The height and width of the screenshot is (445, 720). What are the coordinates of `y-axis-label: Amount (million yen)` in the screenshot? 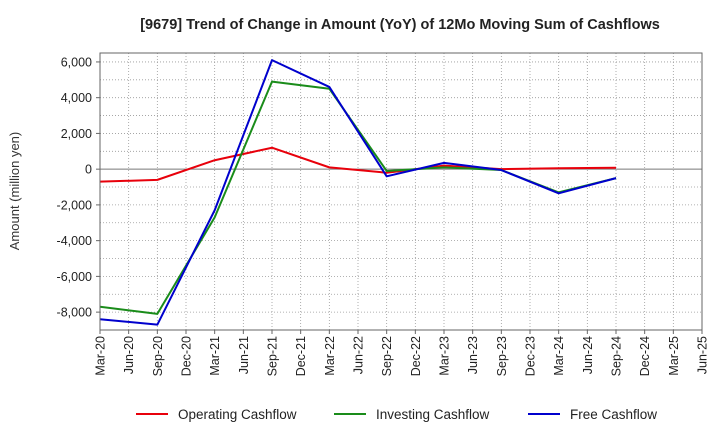 It's located at (14, 191).